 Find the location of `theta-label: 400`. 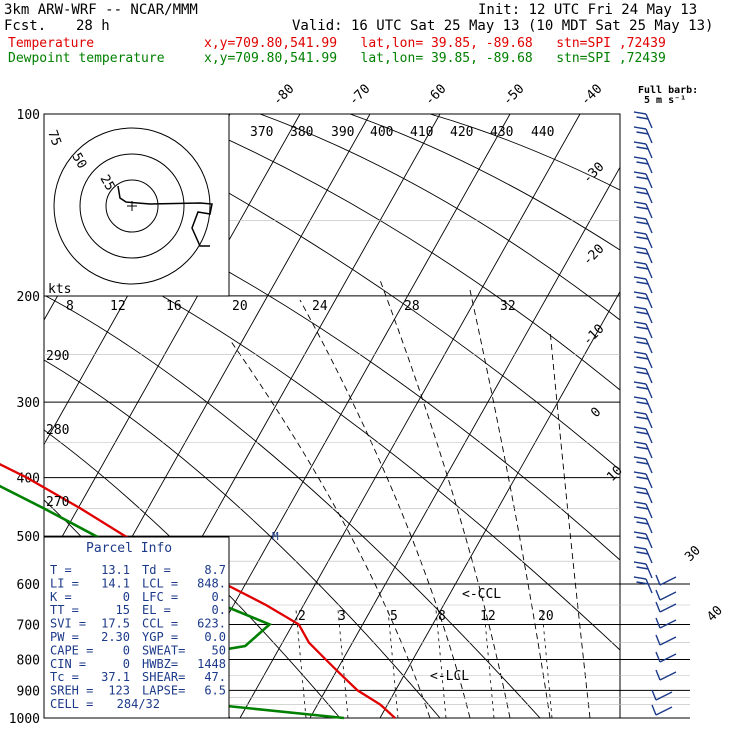

theta-label: 400 is located at coordinates (381, 132).